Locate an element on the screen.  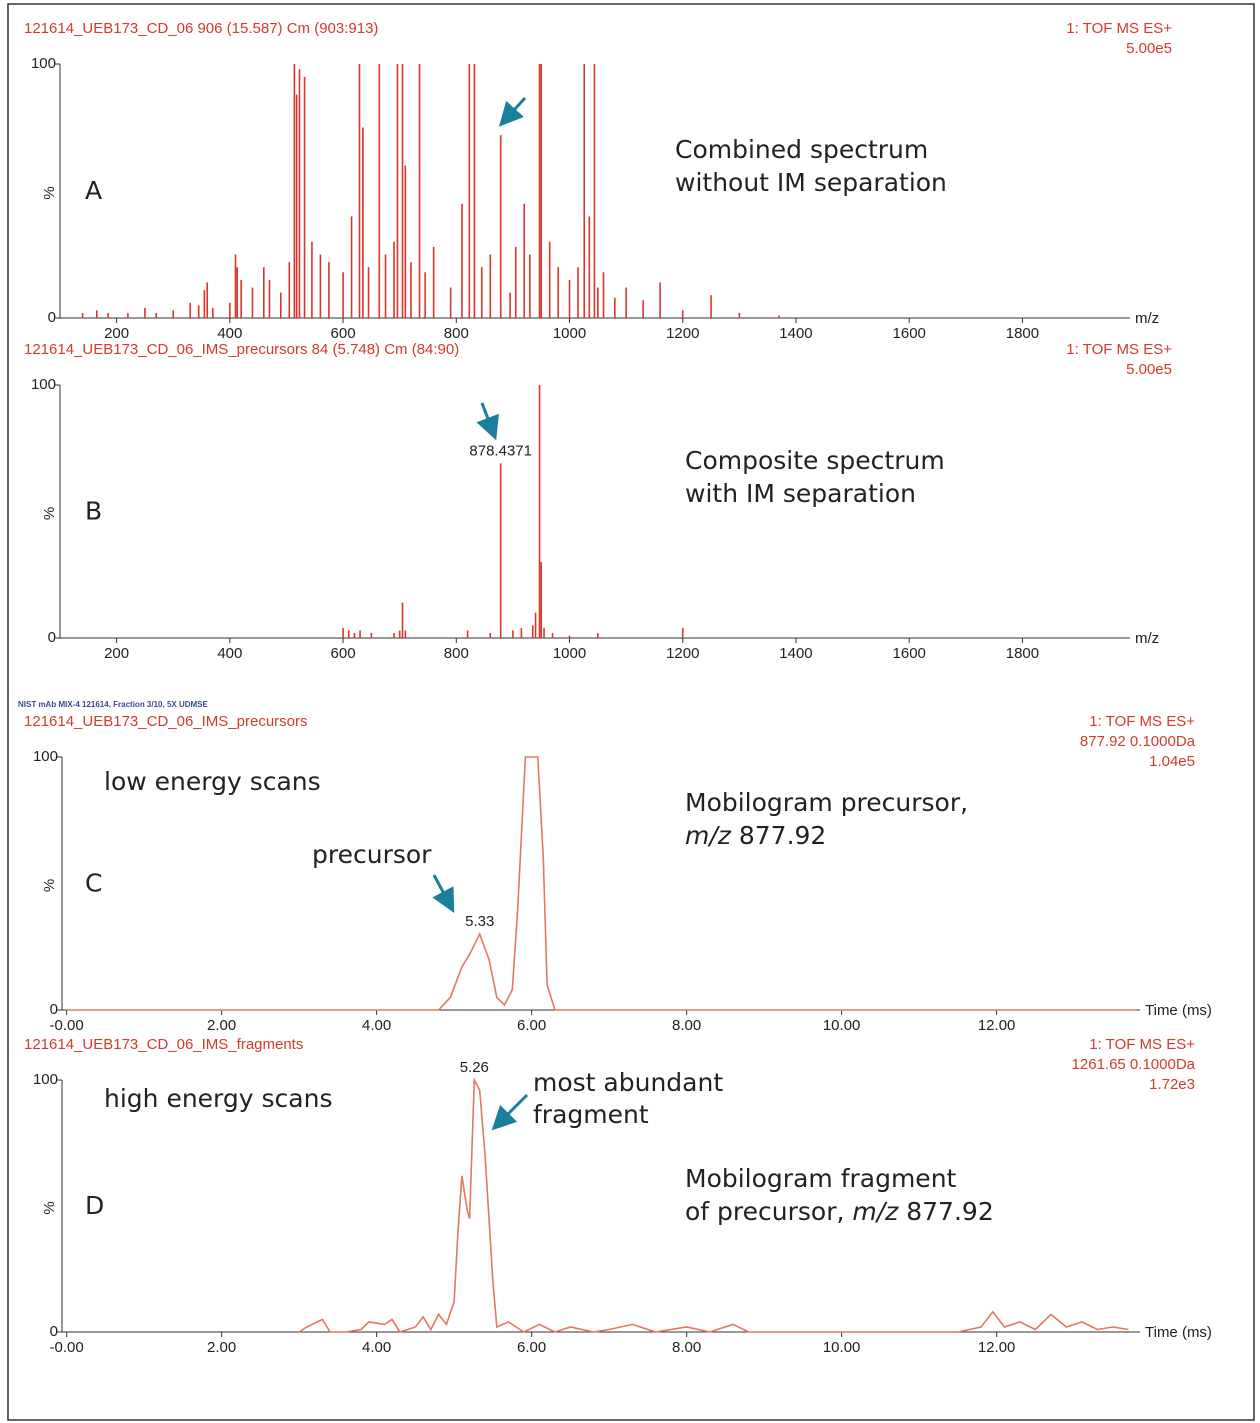
annotation-part: Mobilogram precursor, is located at coordinates (826, 802).